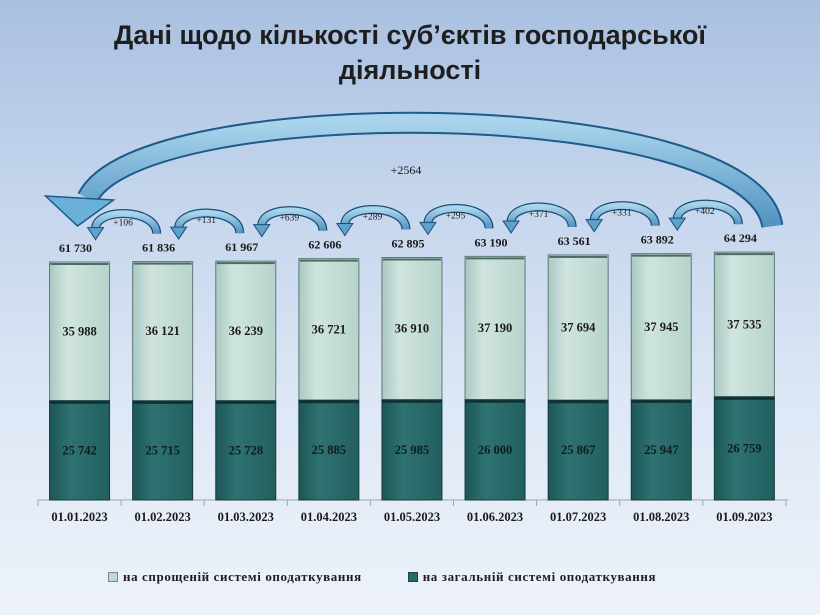  What do you see at coordinates (412, 577) in the screenshot?
I see `legend-swatch-general` at bounding box center [412, 577].